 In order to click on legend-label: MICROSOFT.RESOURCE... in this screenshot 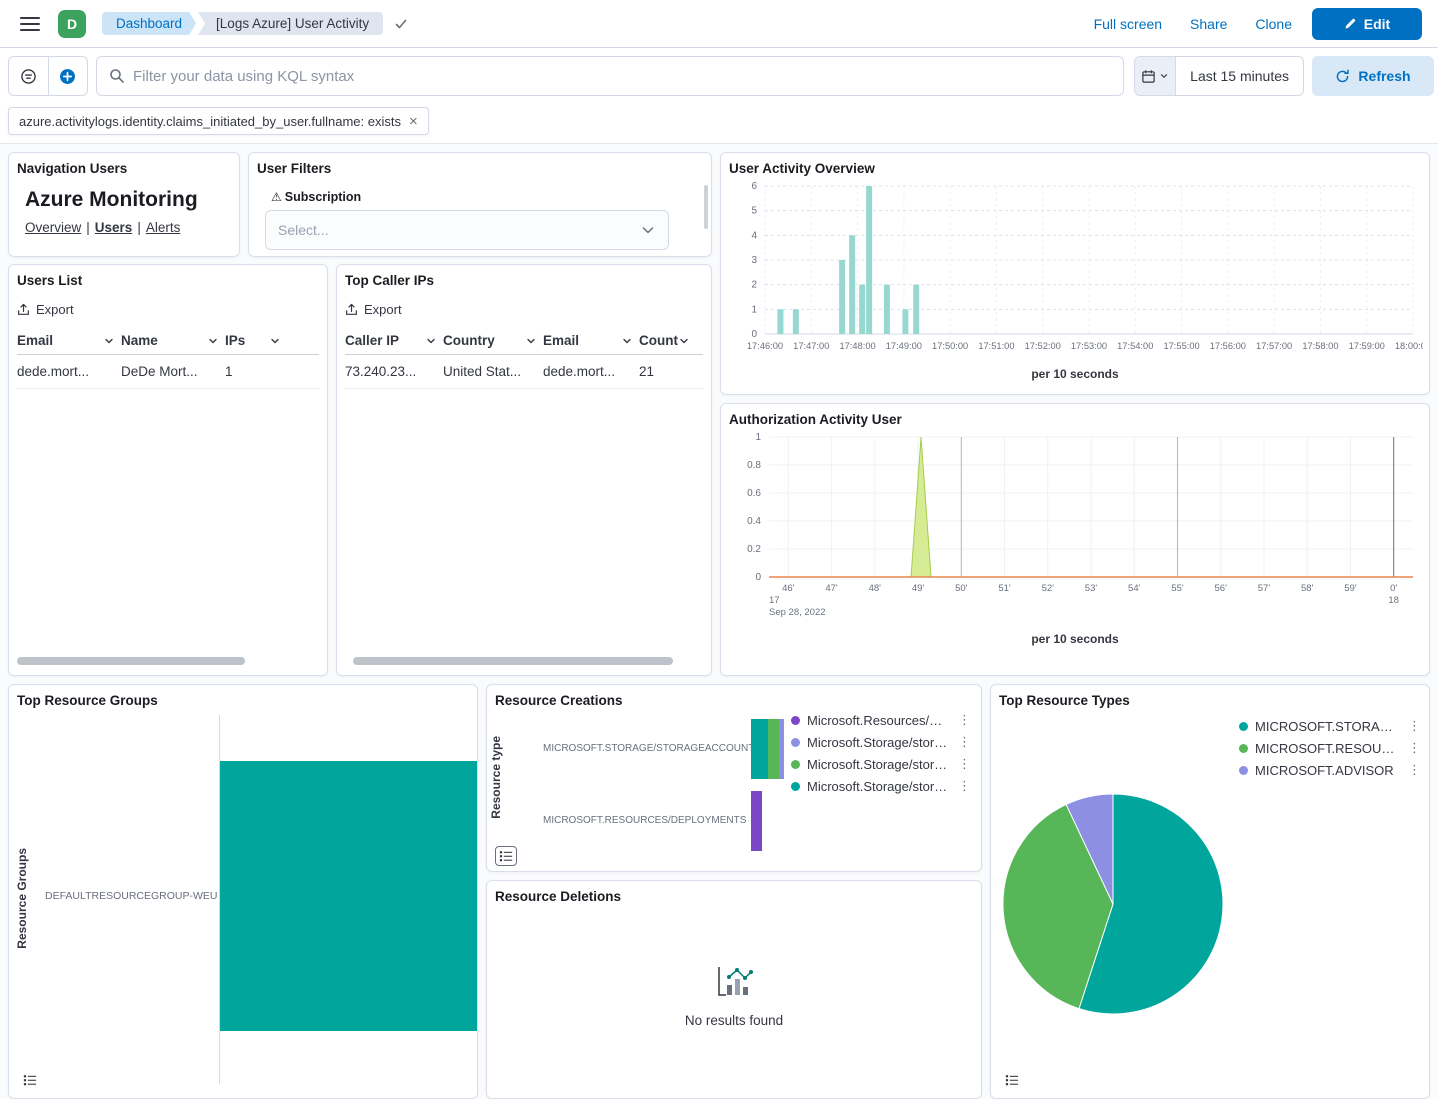, I will do `click(1327, 748)`.